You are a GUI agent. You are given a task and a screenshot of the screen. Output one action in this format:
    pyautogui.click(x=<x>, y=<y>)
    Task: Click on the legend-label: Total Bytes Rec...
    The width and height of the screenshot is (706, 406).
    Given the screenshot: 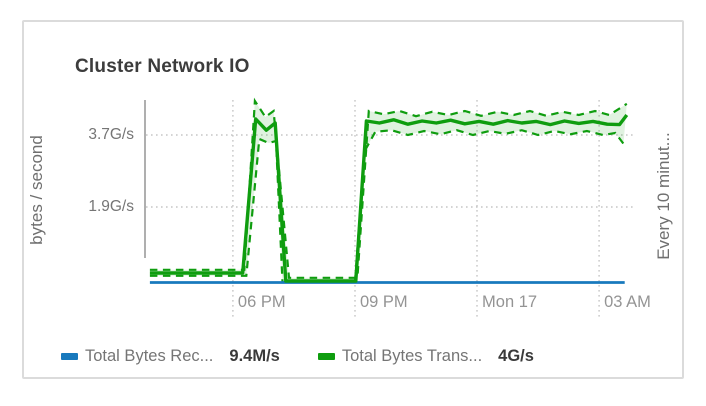 What is the action you would take?
    pyautogui.click(x=149, y=355)
    